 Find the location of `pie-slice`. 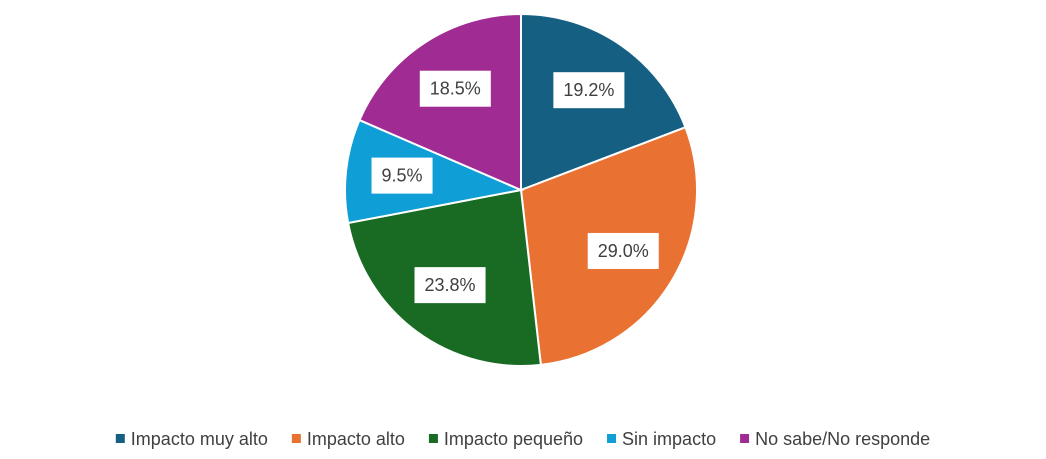

pie-slice is located at coordinates (434, 171).